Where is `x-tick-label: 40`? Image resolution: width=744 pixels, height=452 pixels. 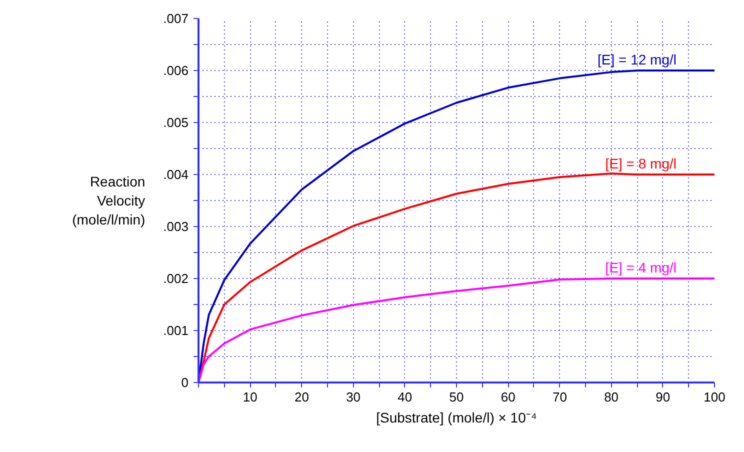 x-tick-label: 40 is located at coordinates (405, 397).